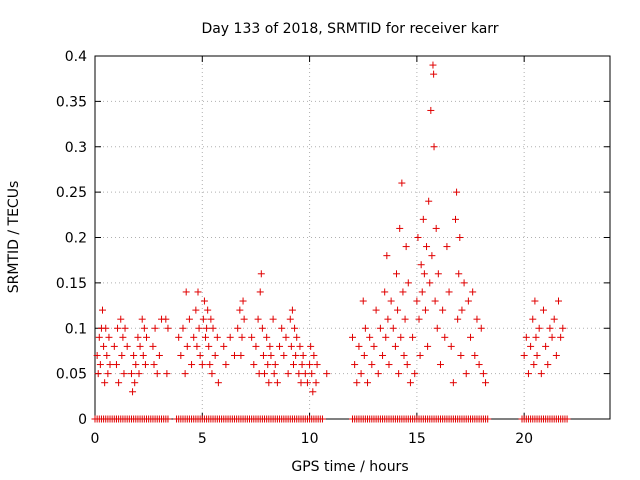 This screenshot has height=480, width=640. What do you see at coordinates (71, 284) in the screenshot?
I see `y-tick-label: 0.15` at bounding box center [71, 284].